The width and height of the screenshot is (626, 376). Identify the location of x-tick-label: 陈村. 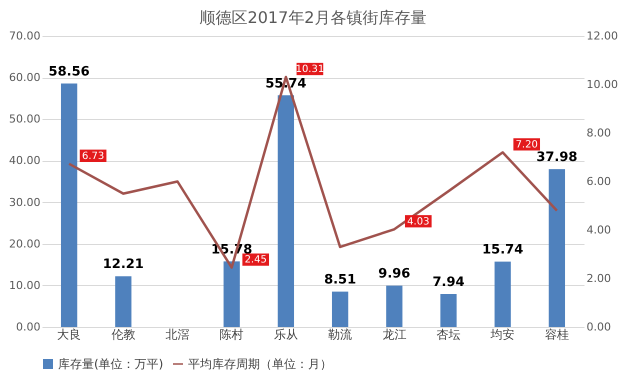
(232, 335).